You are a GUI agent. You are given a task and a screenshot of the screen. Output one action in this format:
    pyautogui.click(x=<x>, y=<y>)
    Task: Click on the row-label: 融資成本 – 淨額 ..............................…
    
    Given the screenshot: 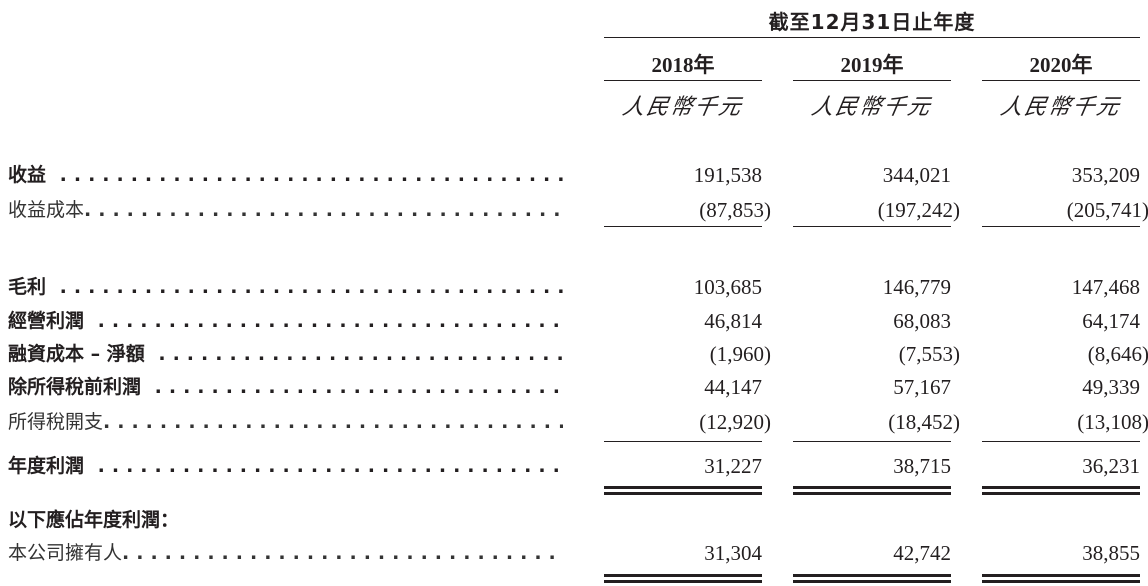 What is the action you would take?
    pyautogui.click(x=285, y=354)
    